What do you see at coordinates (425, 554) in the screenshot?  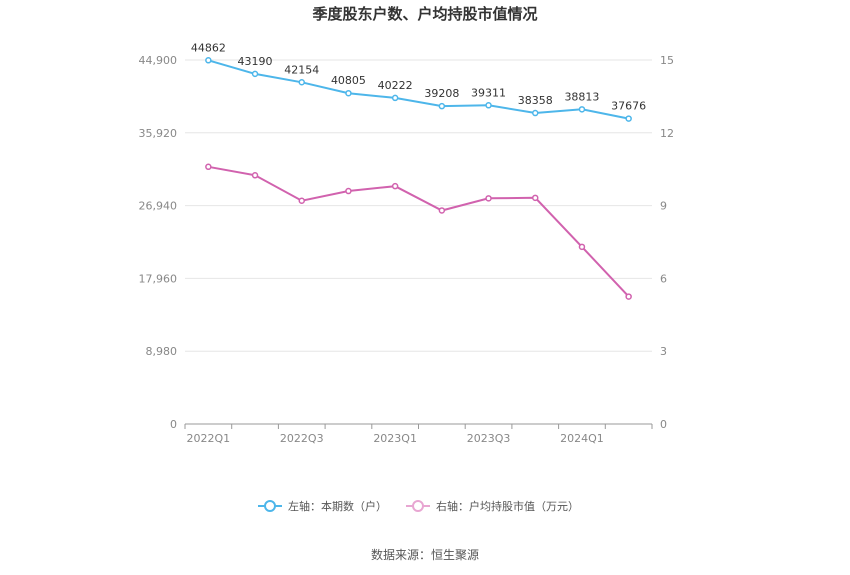 I see `source-note: 数据来源：恒生聚源` at bounding box center [425, 554].